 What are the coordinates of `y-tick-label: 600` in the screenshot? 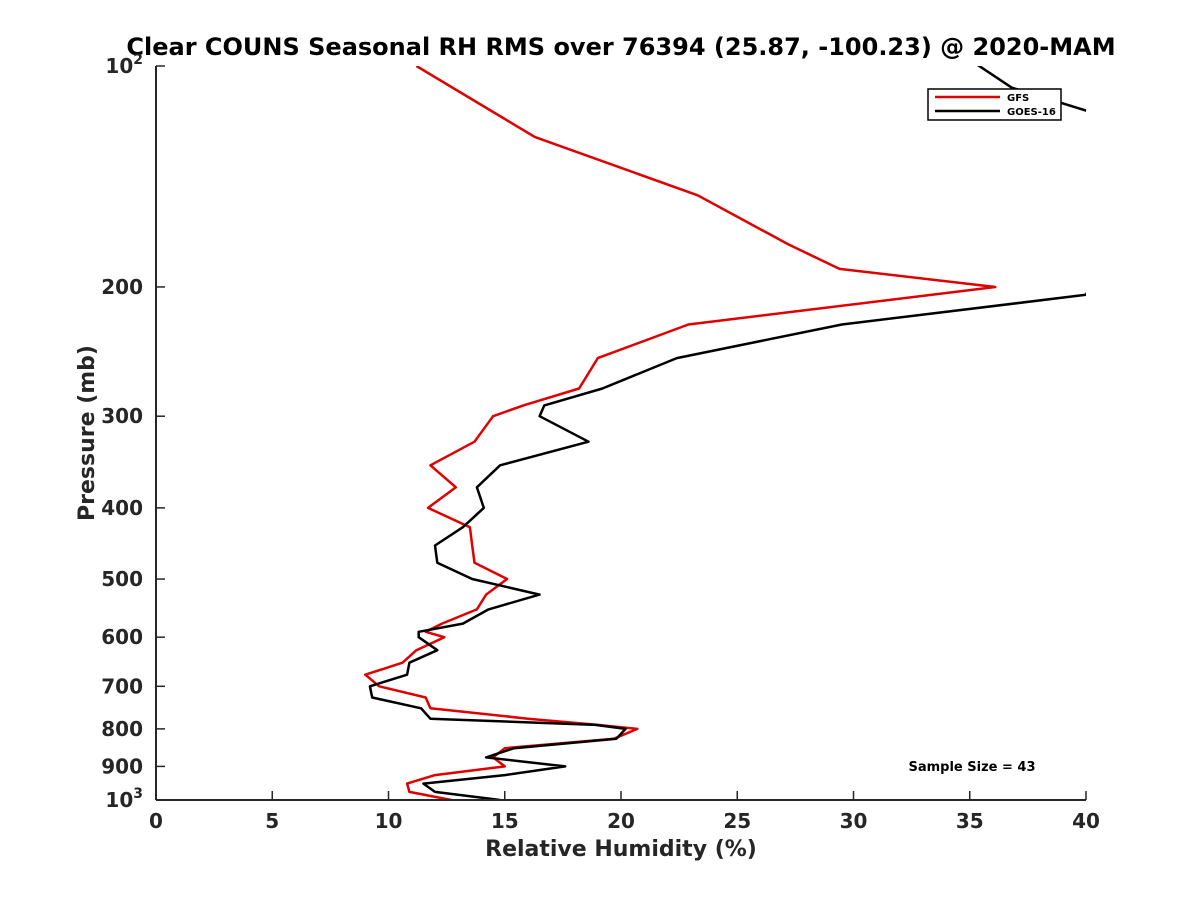 It's located at (122, 637).